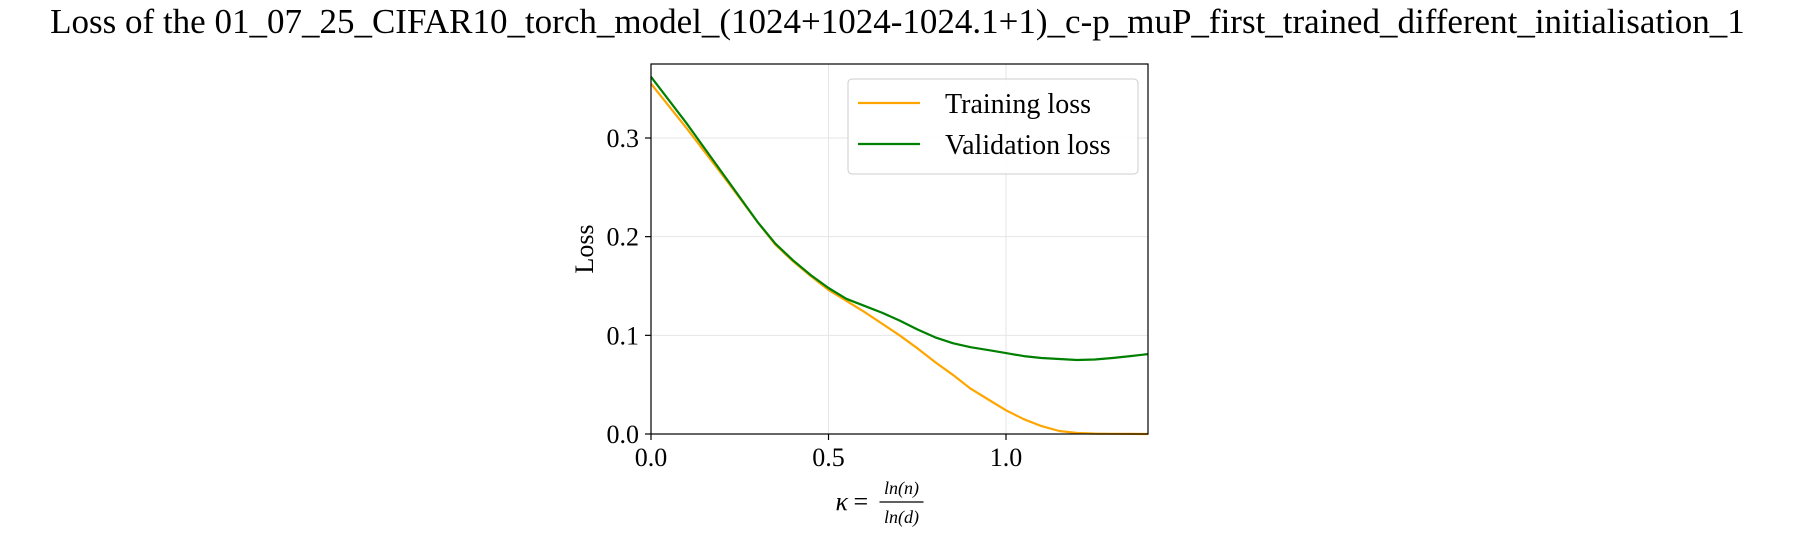 The image size is (1795, 538). Describe the element at coordinates (901, 517) in the screenshot. I see `x-axis-label-denominator: ln(d)` at that location.